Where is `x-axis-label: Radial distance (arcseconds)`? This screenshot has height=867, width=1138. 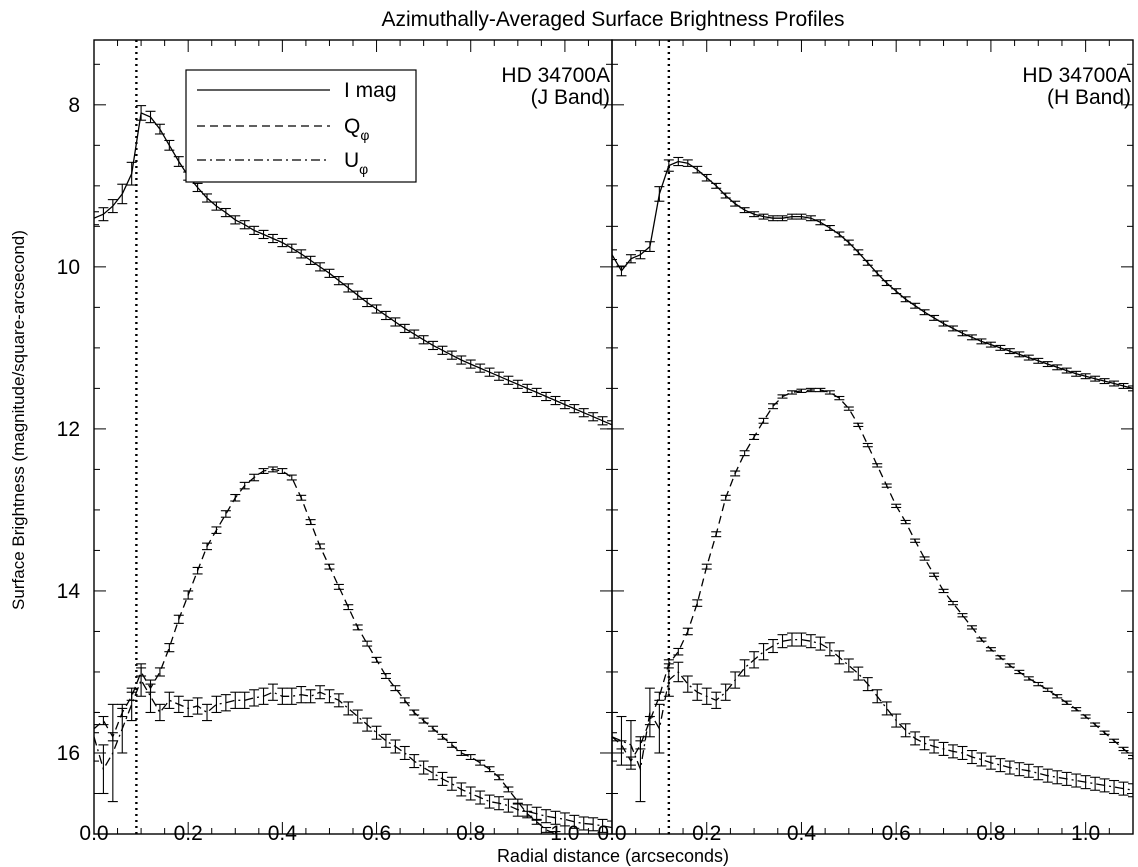 x-axis-label: Radial distance (arcseconds) is located at coordinates (613, 856).